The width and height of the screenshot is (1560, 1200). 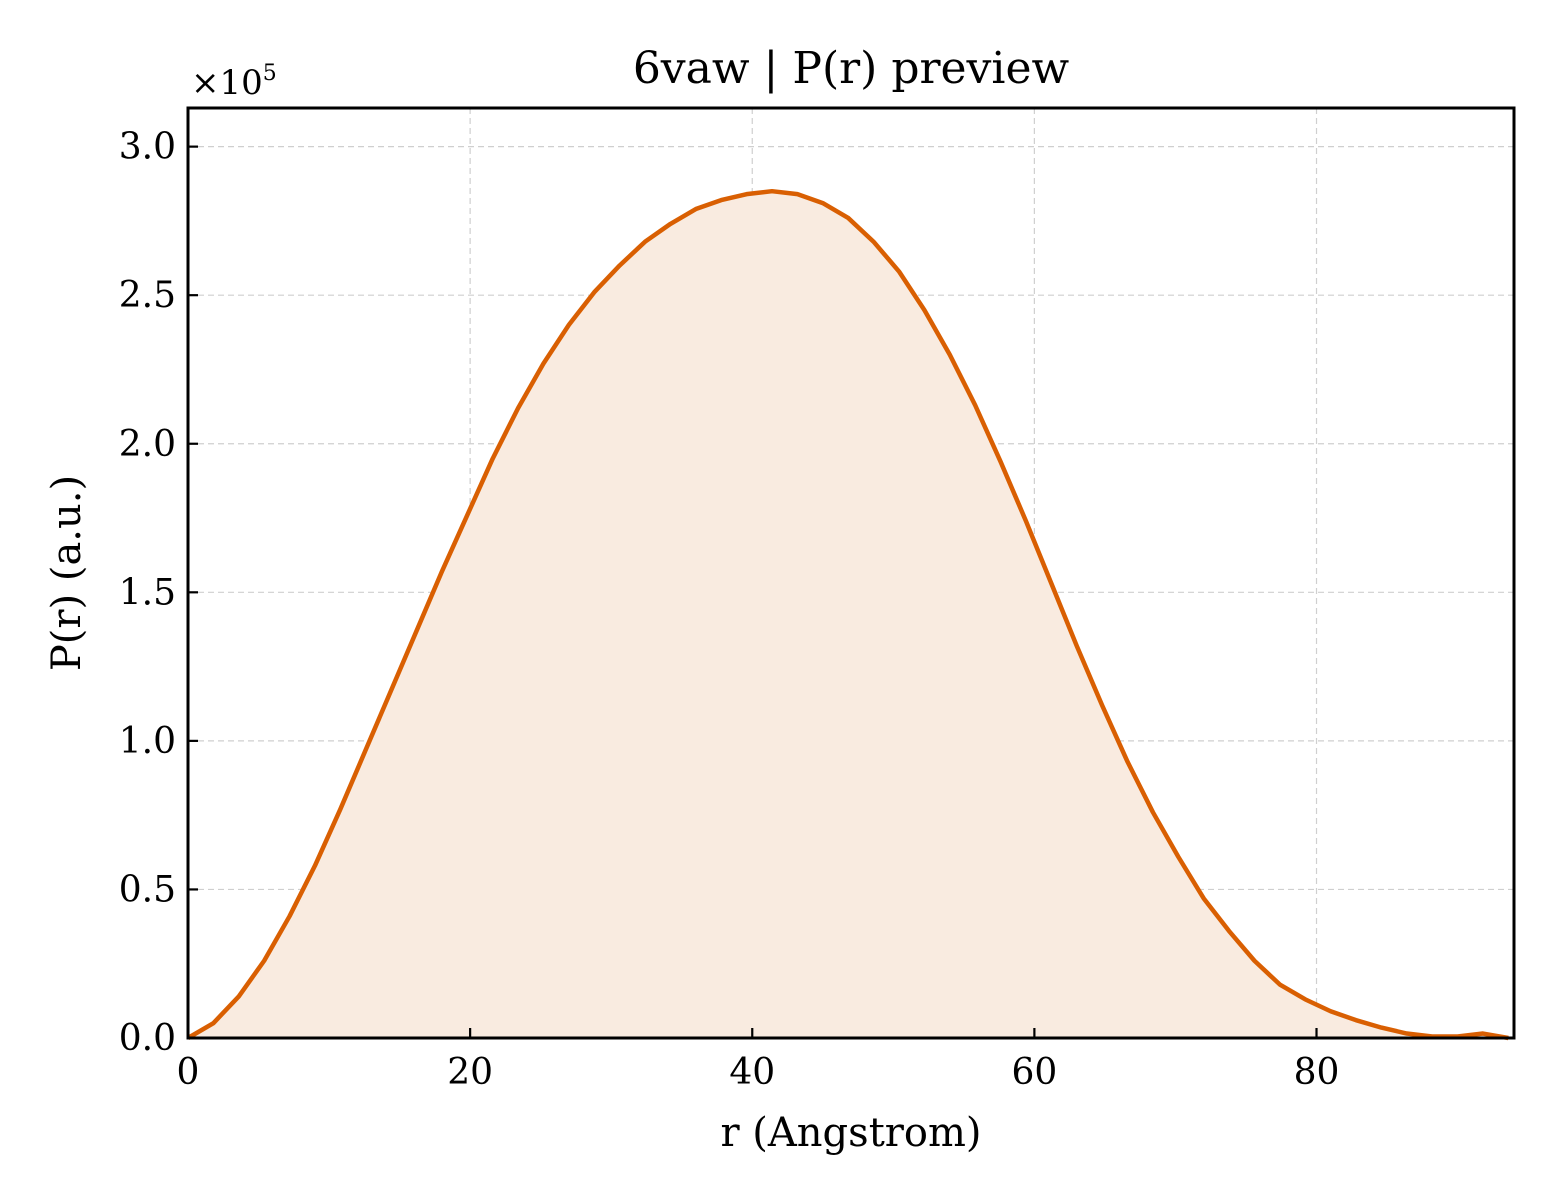 I want to click on x-axis-label: r (Angstrom), so click(x=850, y=1133).